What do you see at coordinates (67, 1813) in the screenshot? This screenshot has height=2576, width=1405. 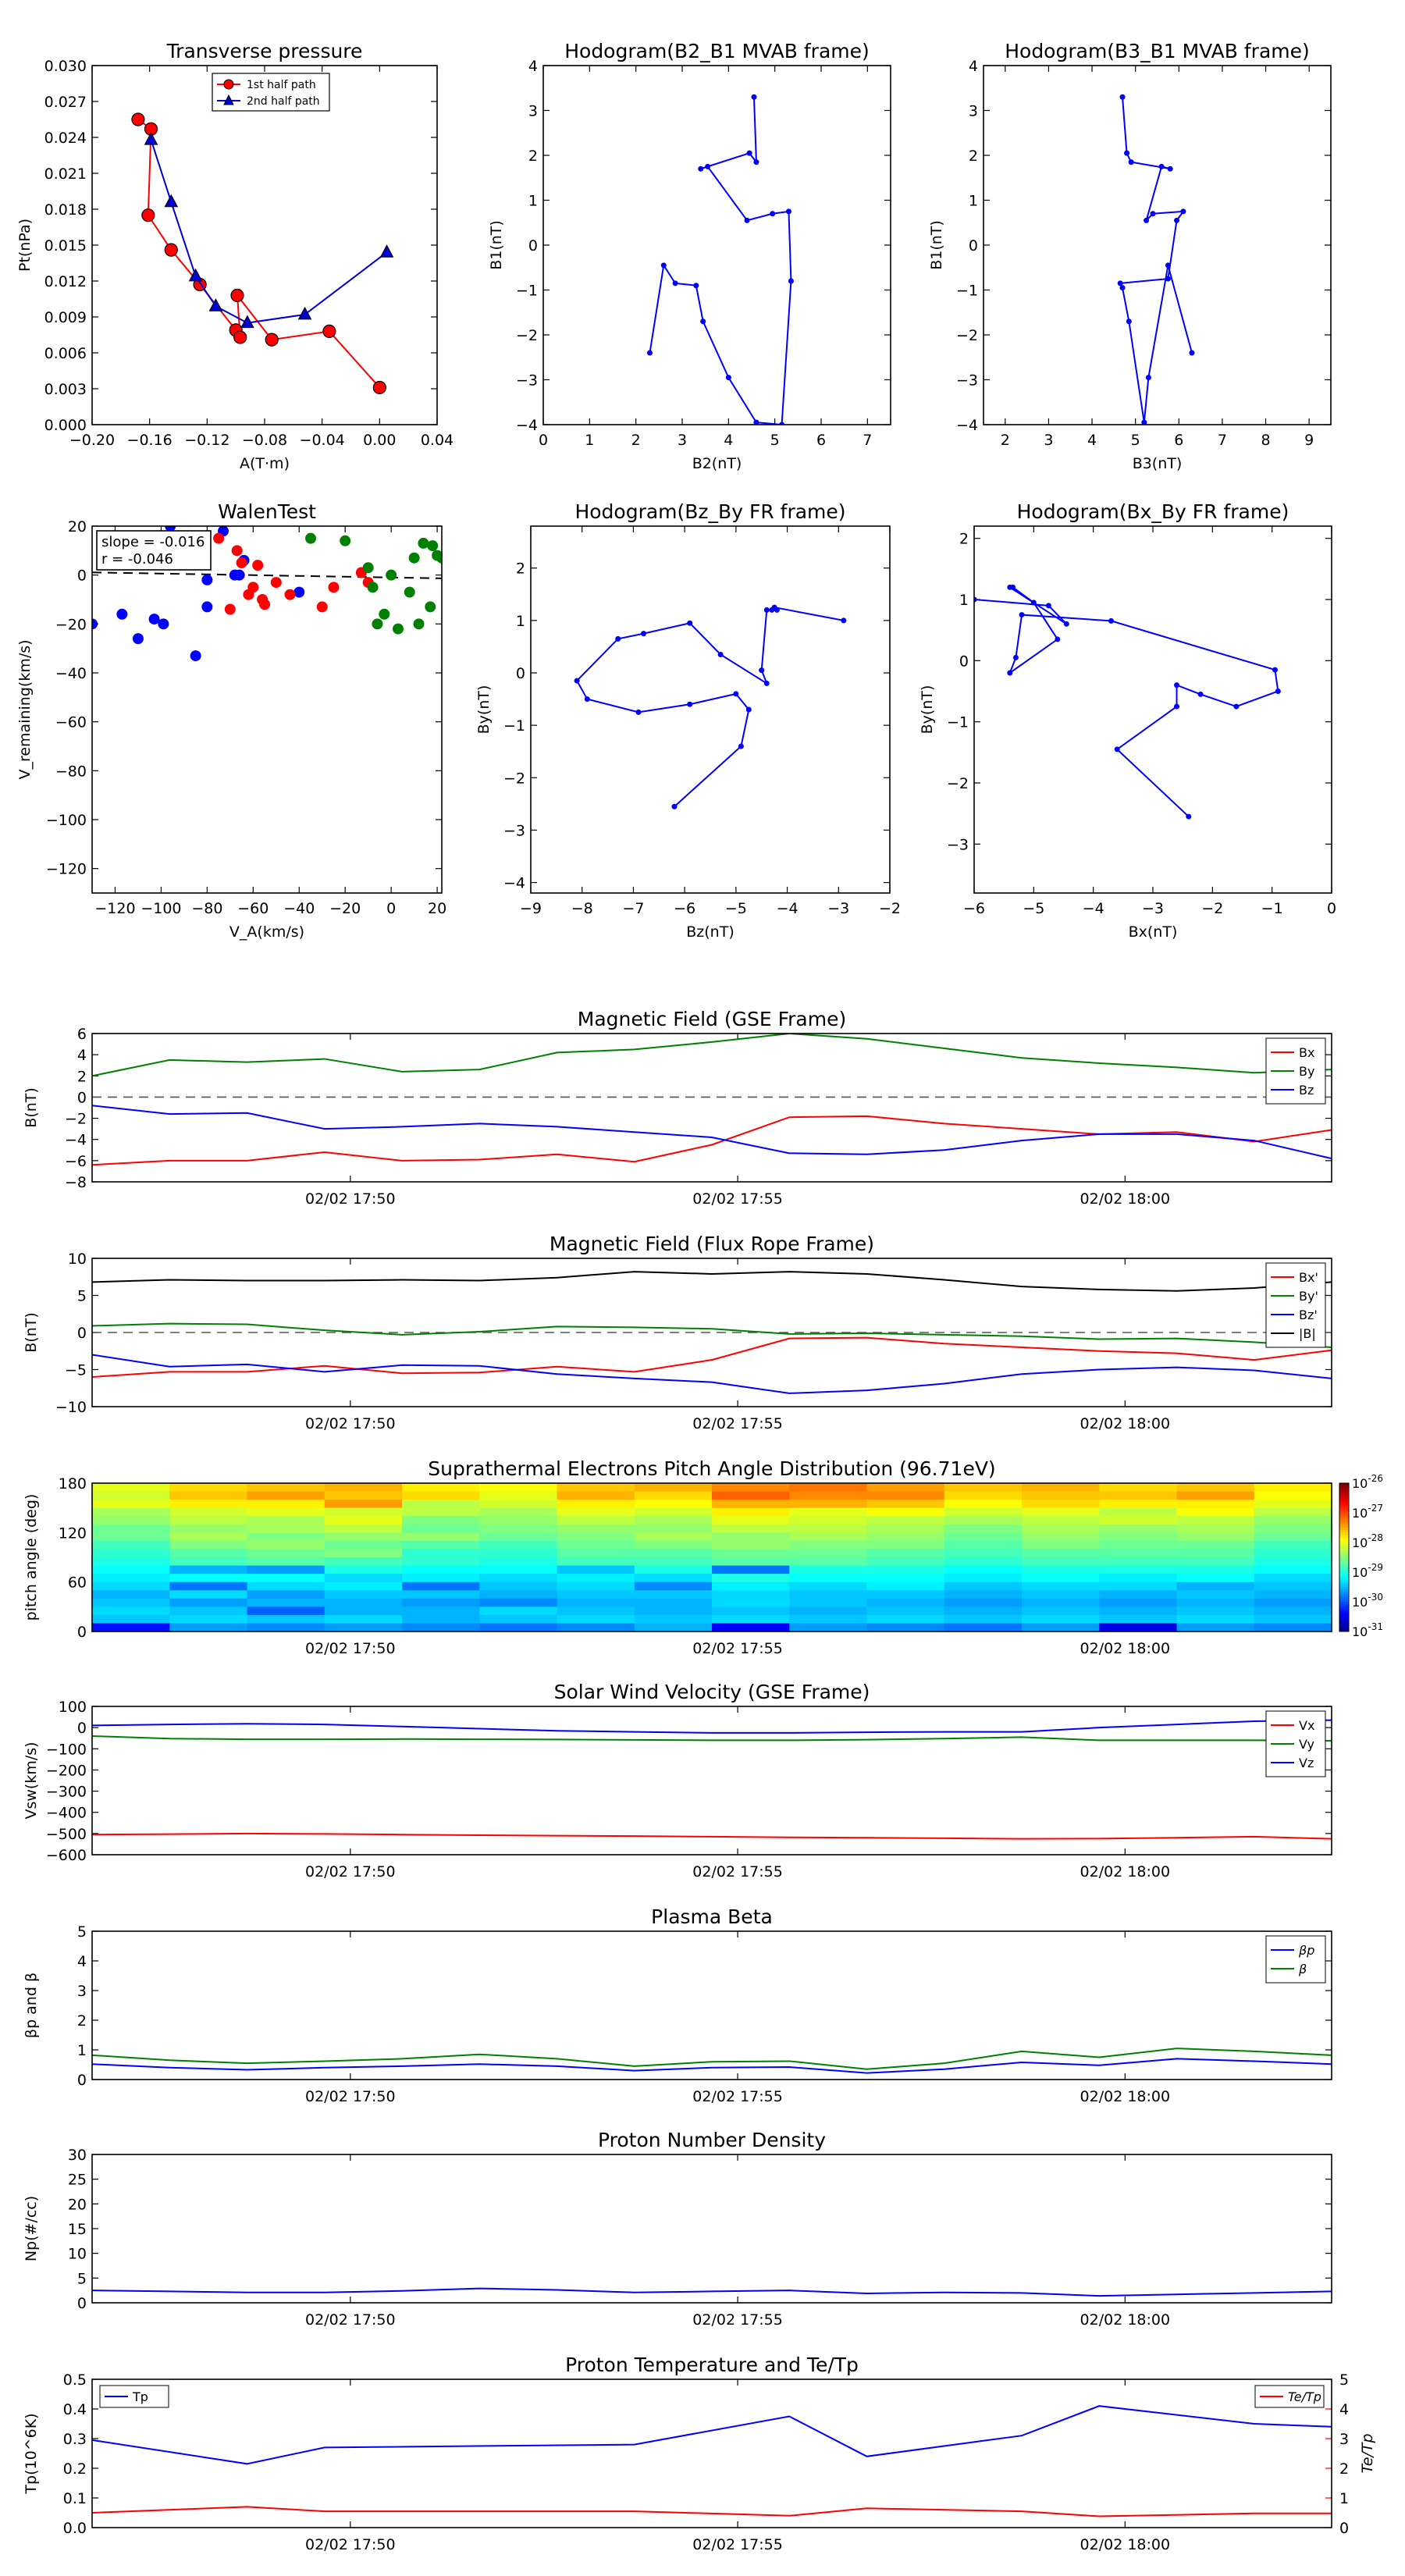 I see `y-tick-label: −400` at bounding box center [67, 1813].